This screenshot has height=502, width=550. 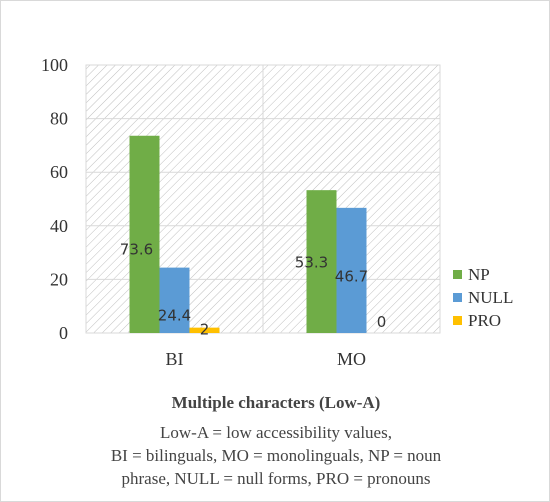 What do you see at coordinates (59, 172) in the screenshot?
I see `y-tick-label: 60` at bounding box center [59, 172].